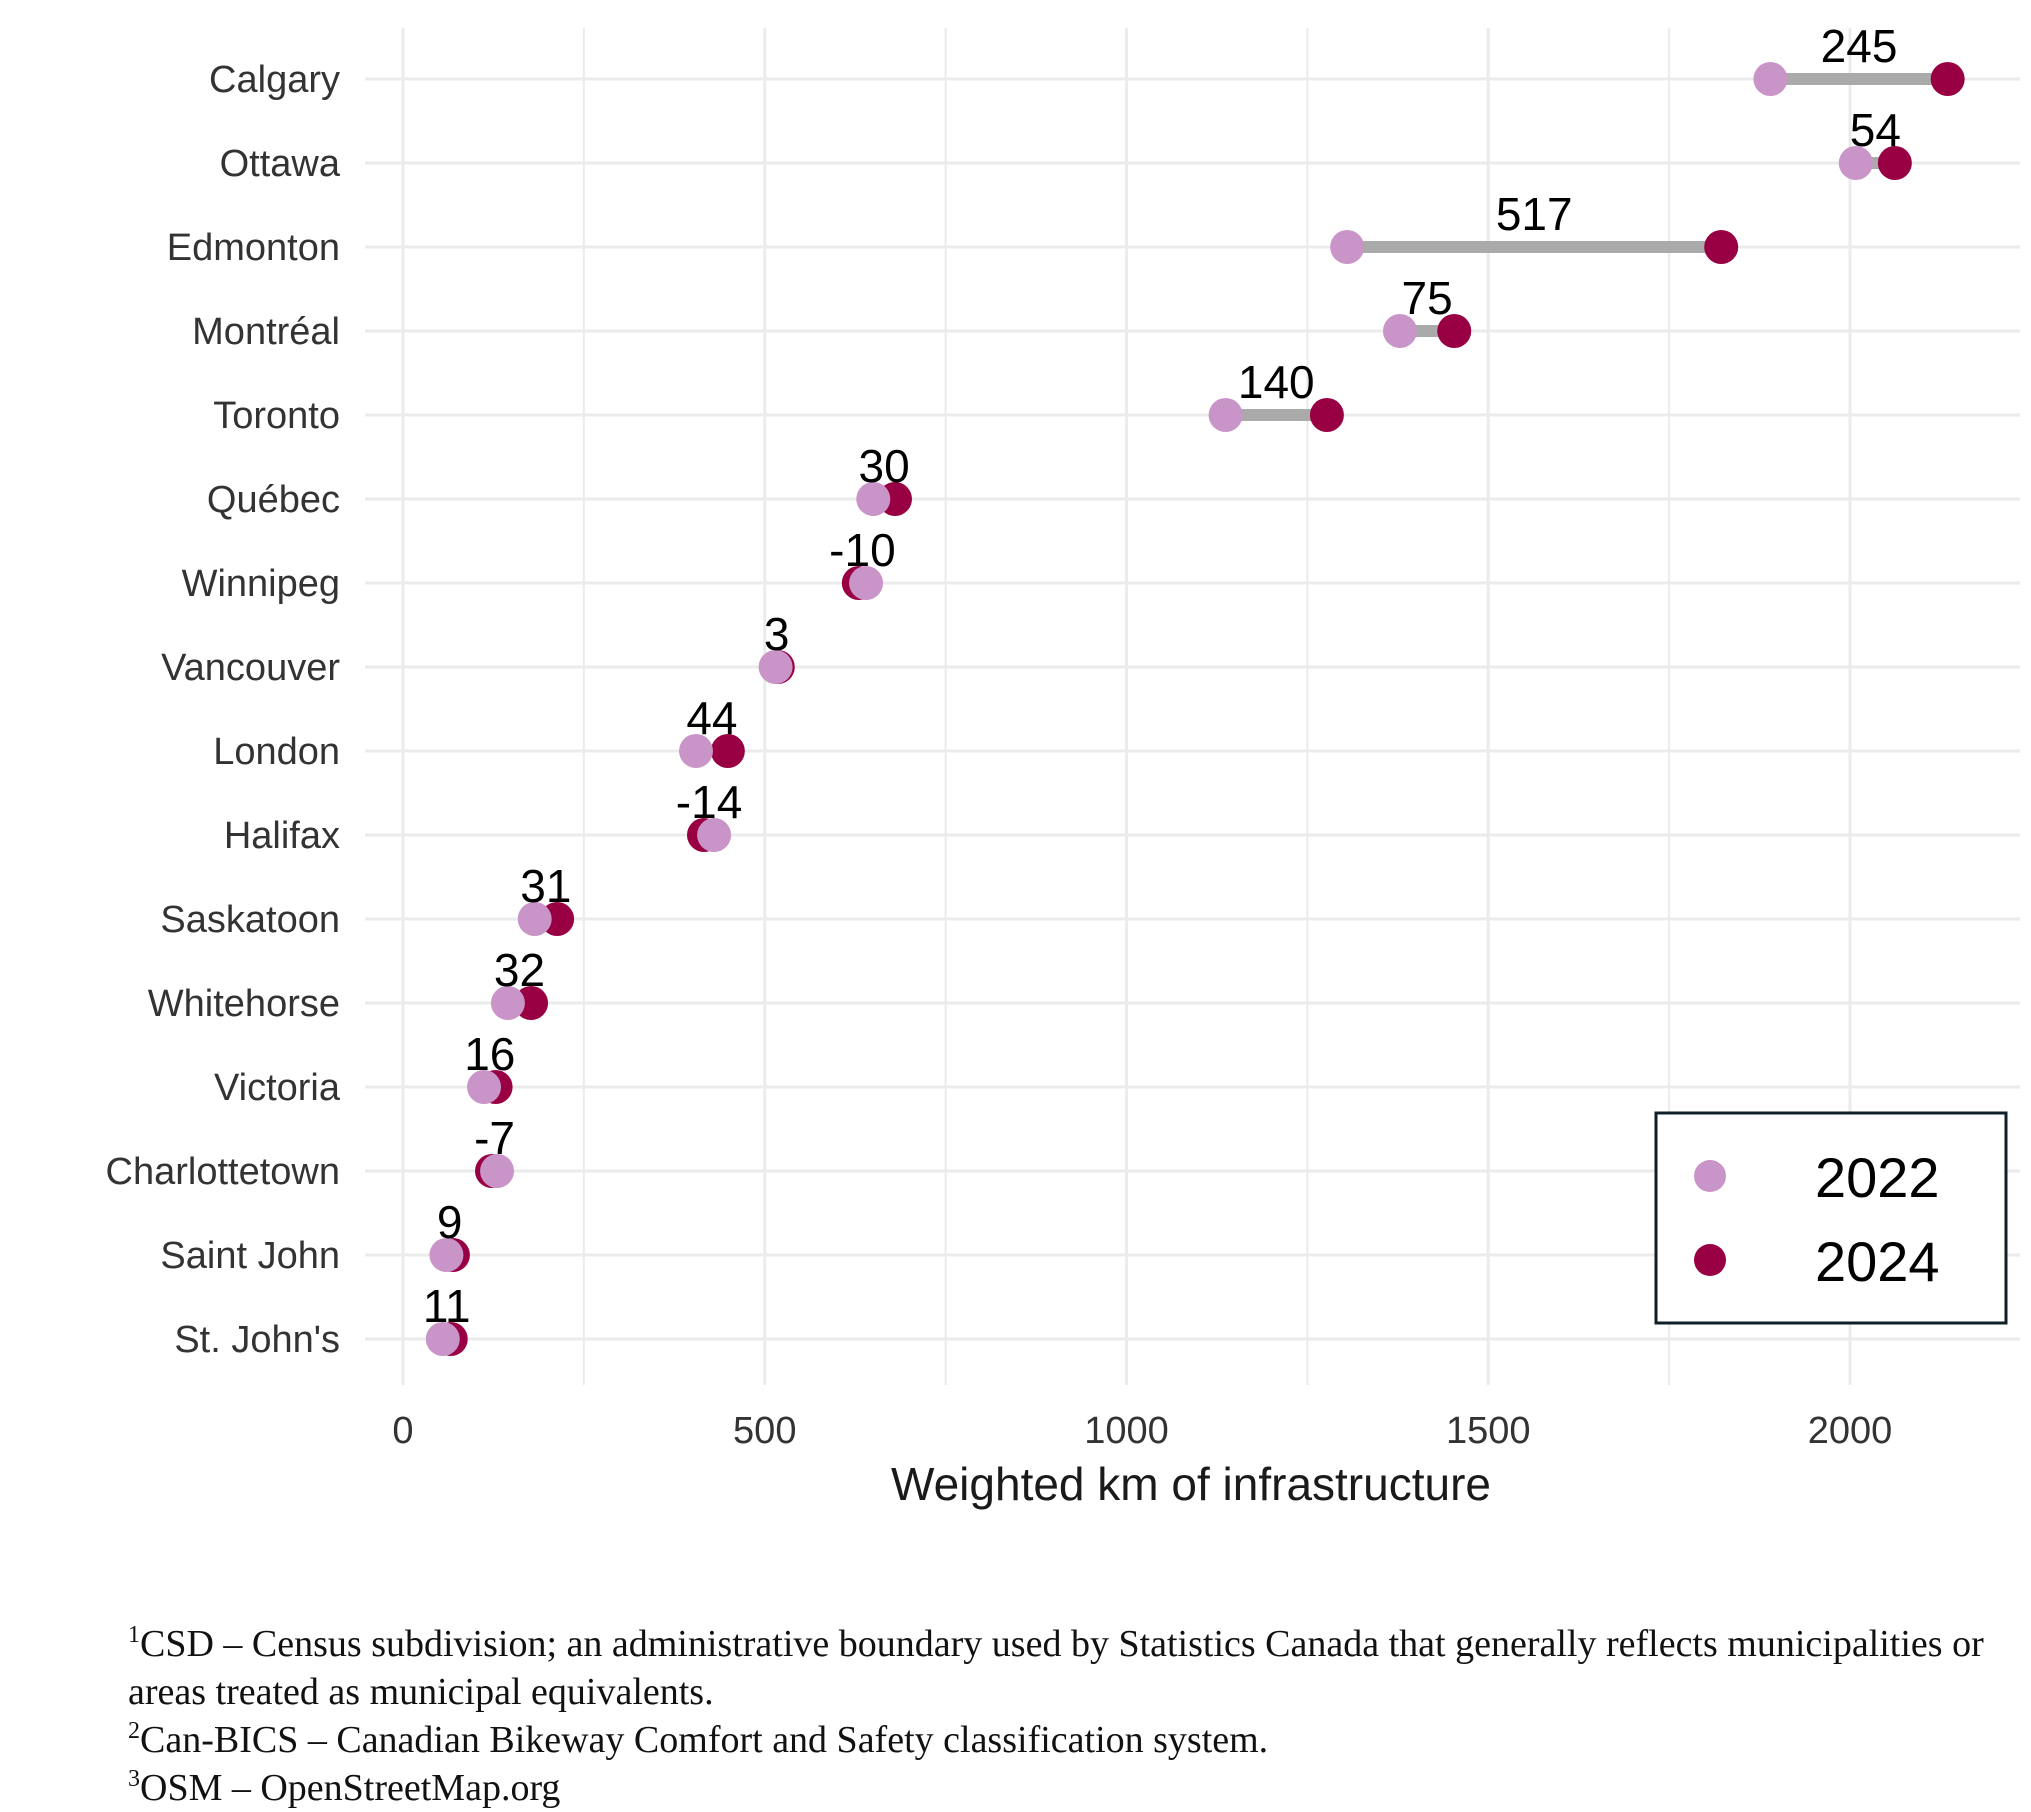 Image resolution: width=2031 pixels, height=1812 pixels. I want to click on legend: 2022 2024, so click(1831, 1218).